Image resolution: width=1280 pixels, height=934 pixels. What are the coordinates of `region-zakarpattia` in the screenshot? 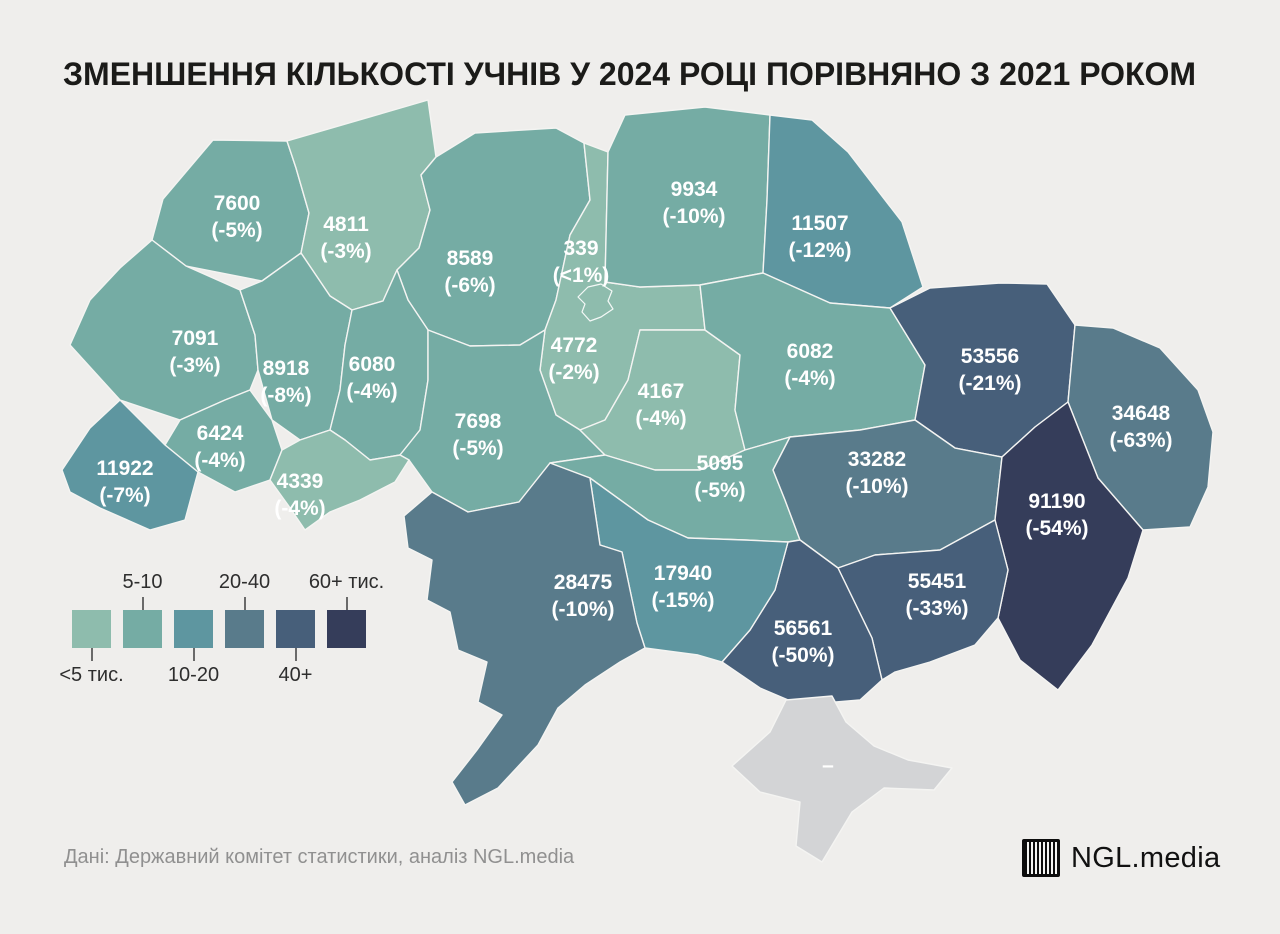 It's located at (130, 465).